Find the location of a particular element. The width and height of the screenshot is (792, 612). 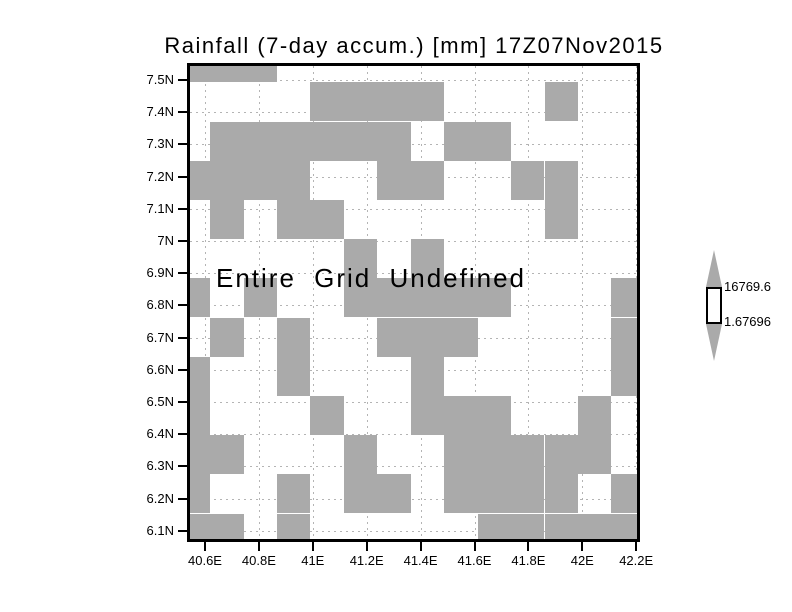

y-axis-label: 6.1N is located at coordinates (160, 530).